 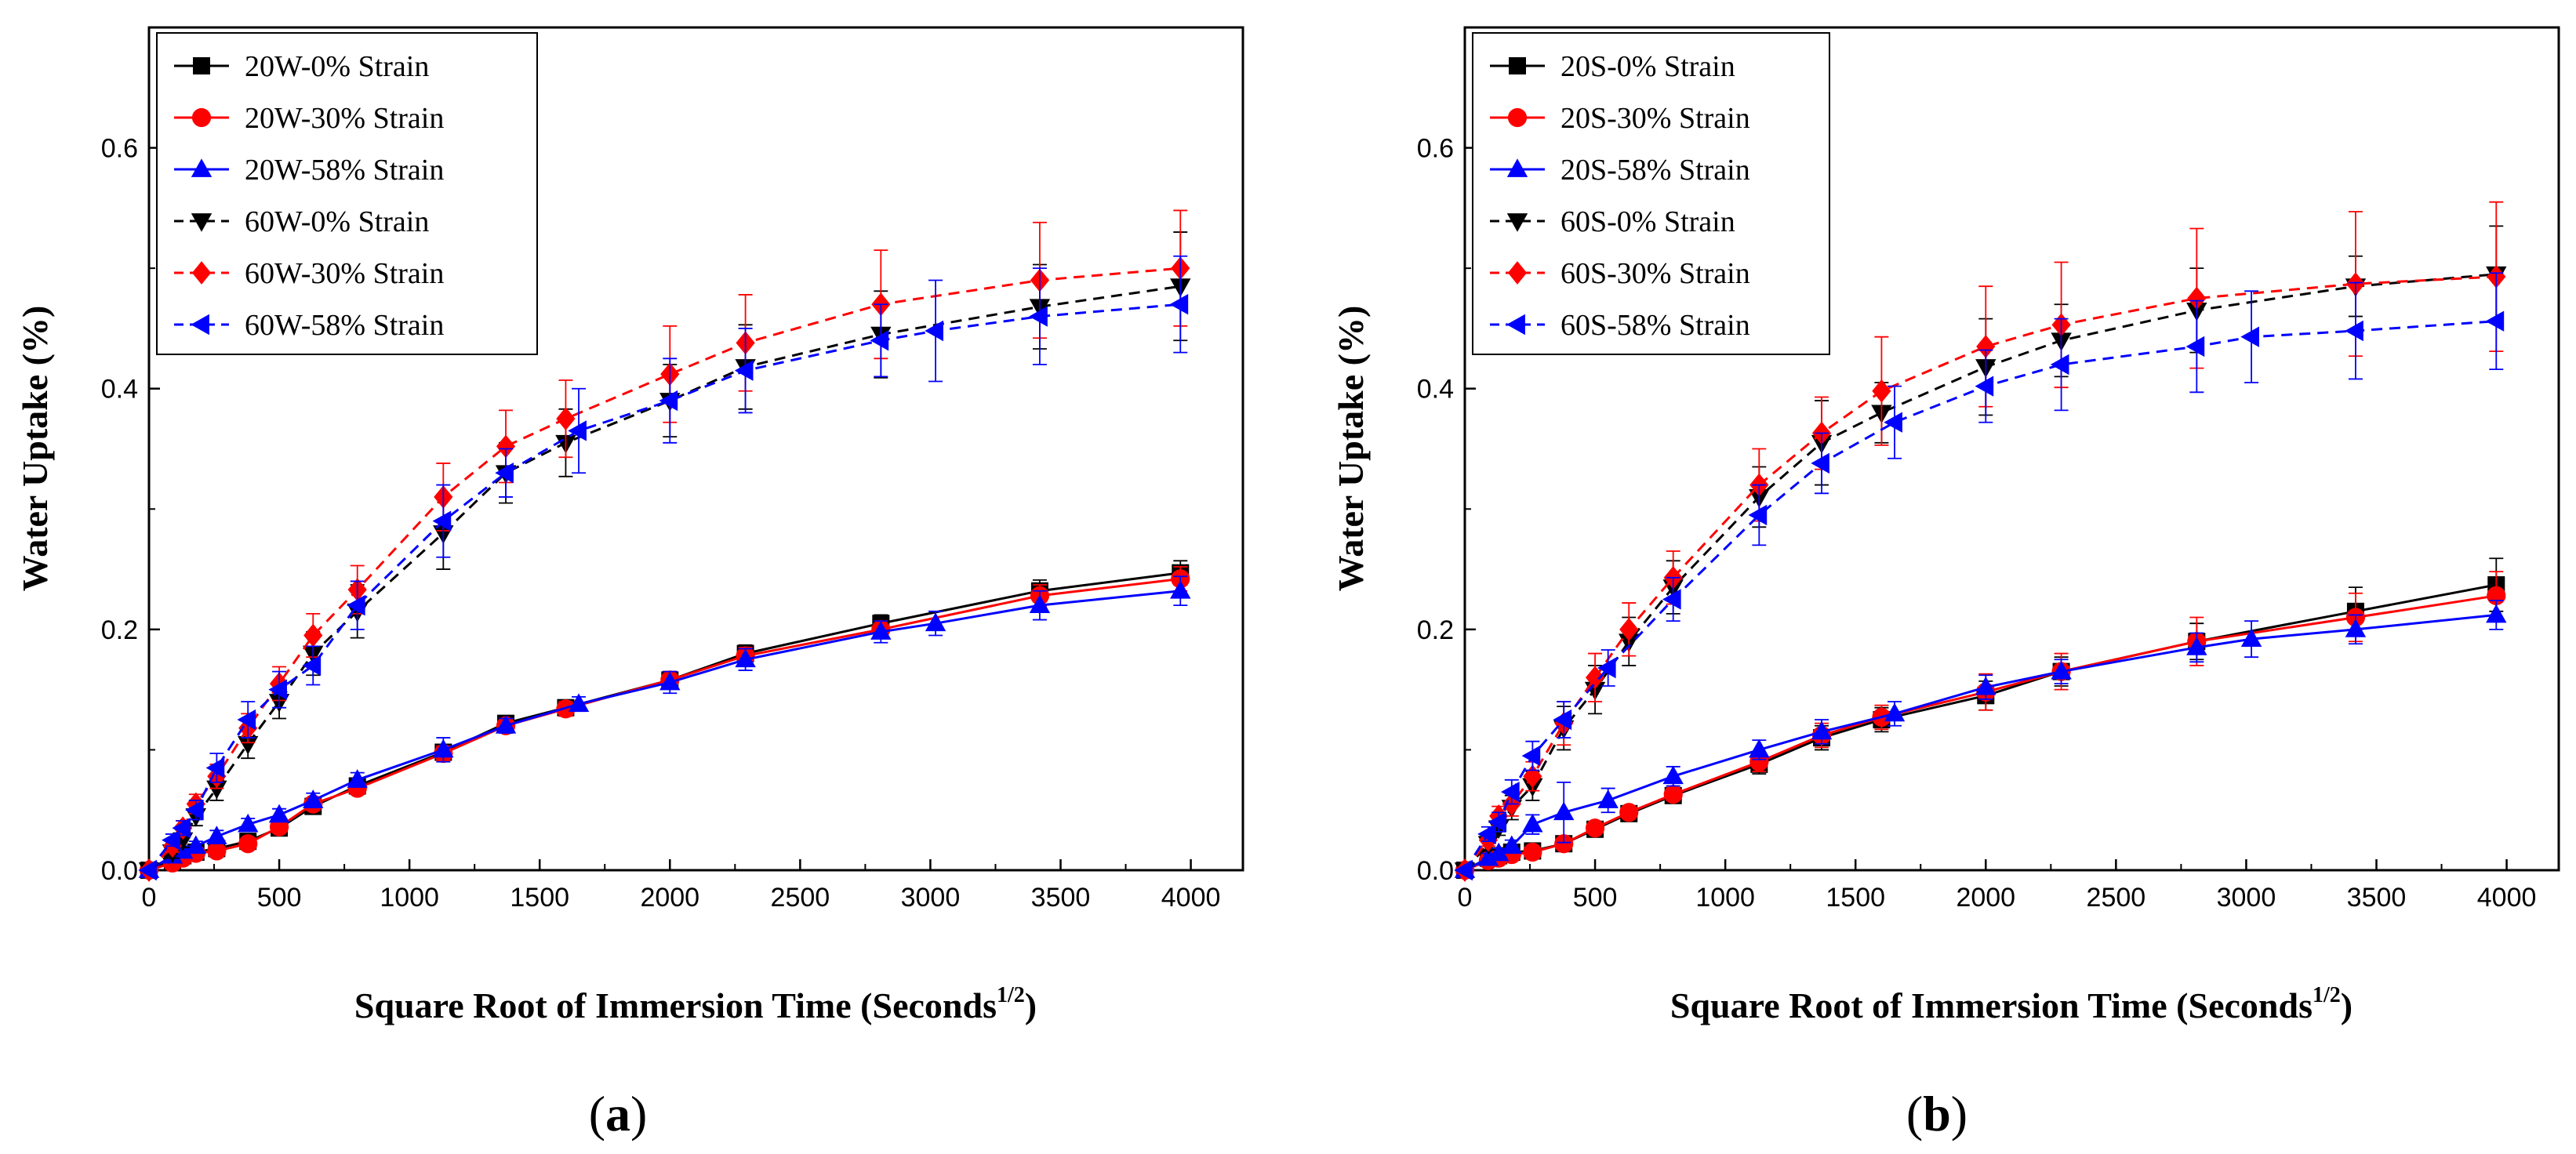 I want to click on x-tick-label: 2000, so click(x=669, y=898).